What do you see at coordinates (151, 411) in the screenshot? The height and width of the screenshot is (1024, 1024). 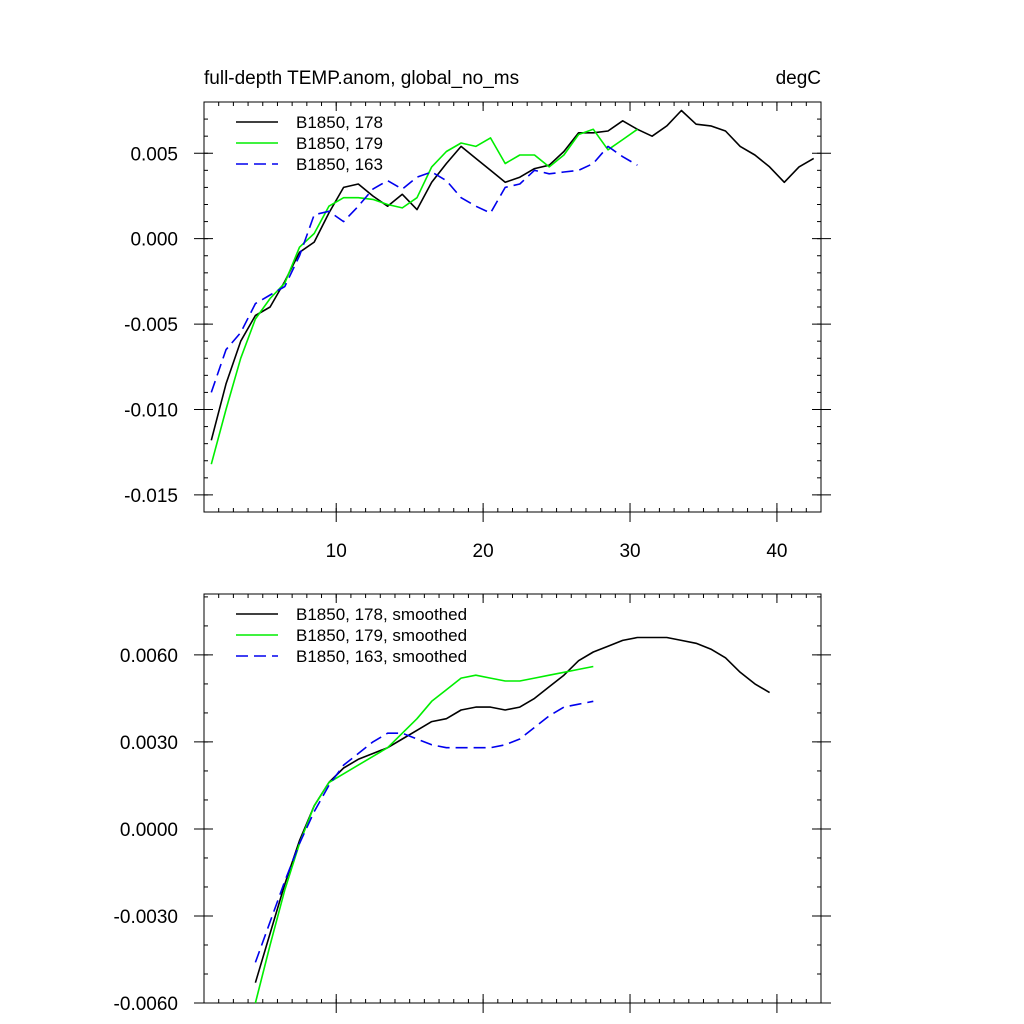 I see `y-tick-label: -0.010` at bounding box center [151, 411].